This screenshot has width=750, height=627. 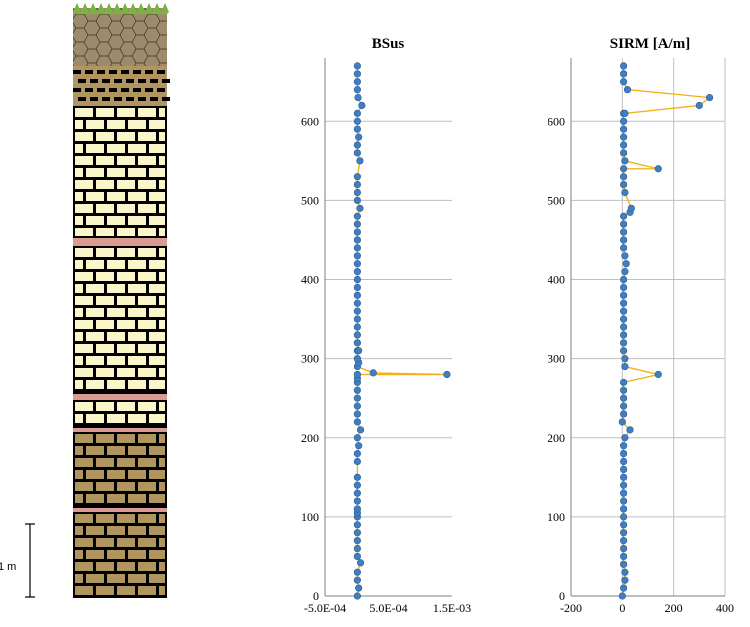 I want to click on x-tick-label: 400, so click(x=725, y=608).